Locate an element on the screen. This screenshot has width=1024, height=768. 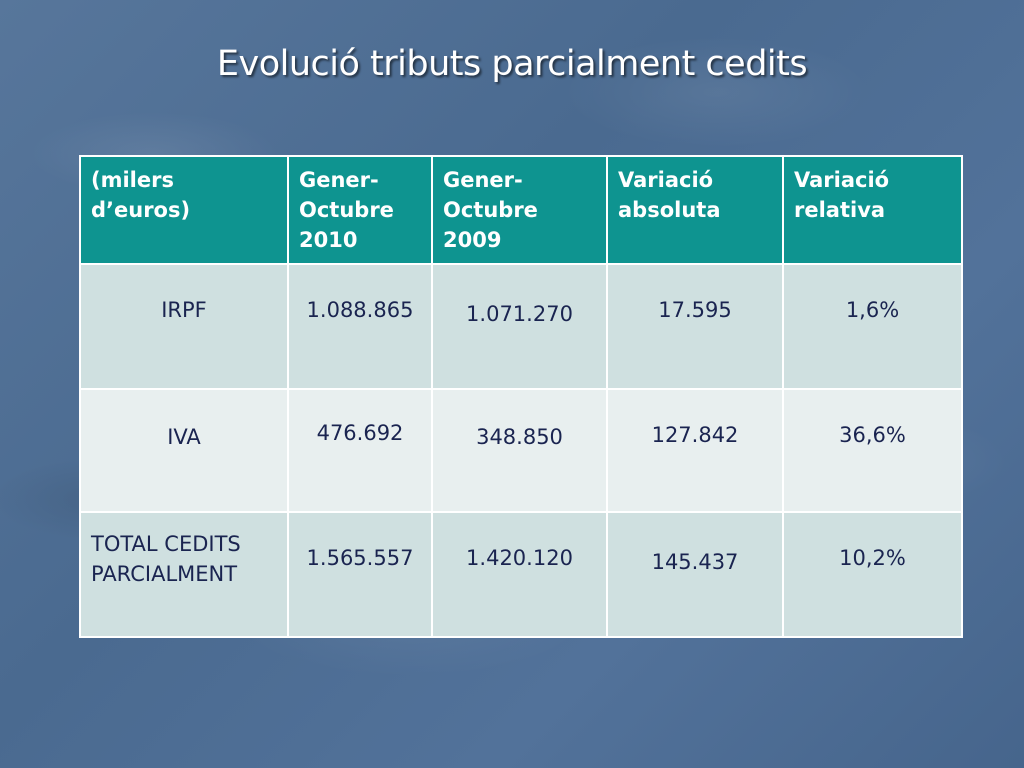
row-label: IVA is located at coordinates (184, 450).